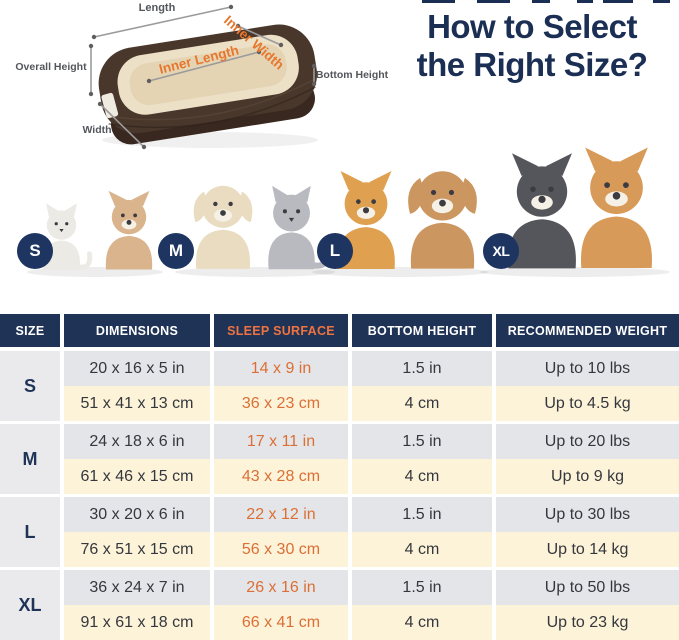 The image size is (679, 640). I want to click on title-line-1: How to Select, so click(532, 26).